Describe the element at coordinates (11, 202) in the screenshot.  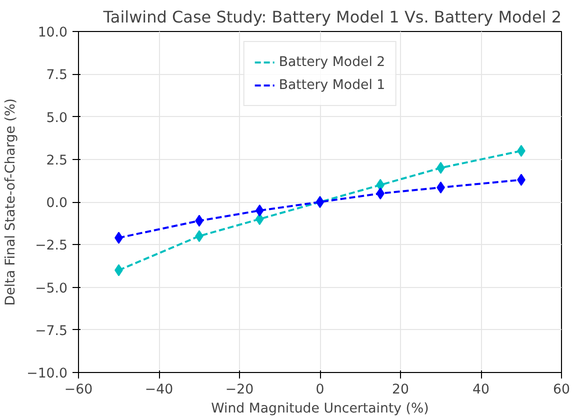
I see `y-axis-title: Delta Final State-of-Charge (%)` at that location.